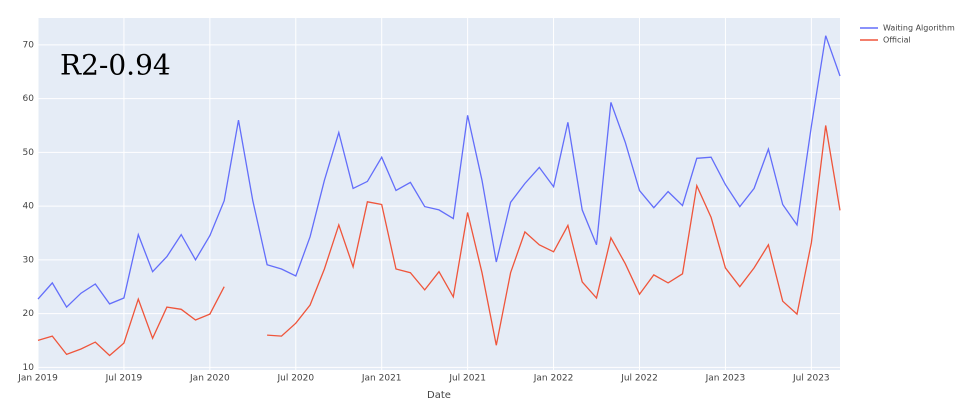  Describe the element at coordinates (381, 379) in the screenshot. I see `x-tick-label: Jan 2021` at that location.